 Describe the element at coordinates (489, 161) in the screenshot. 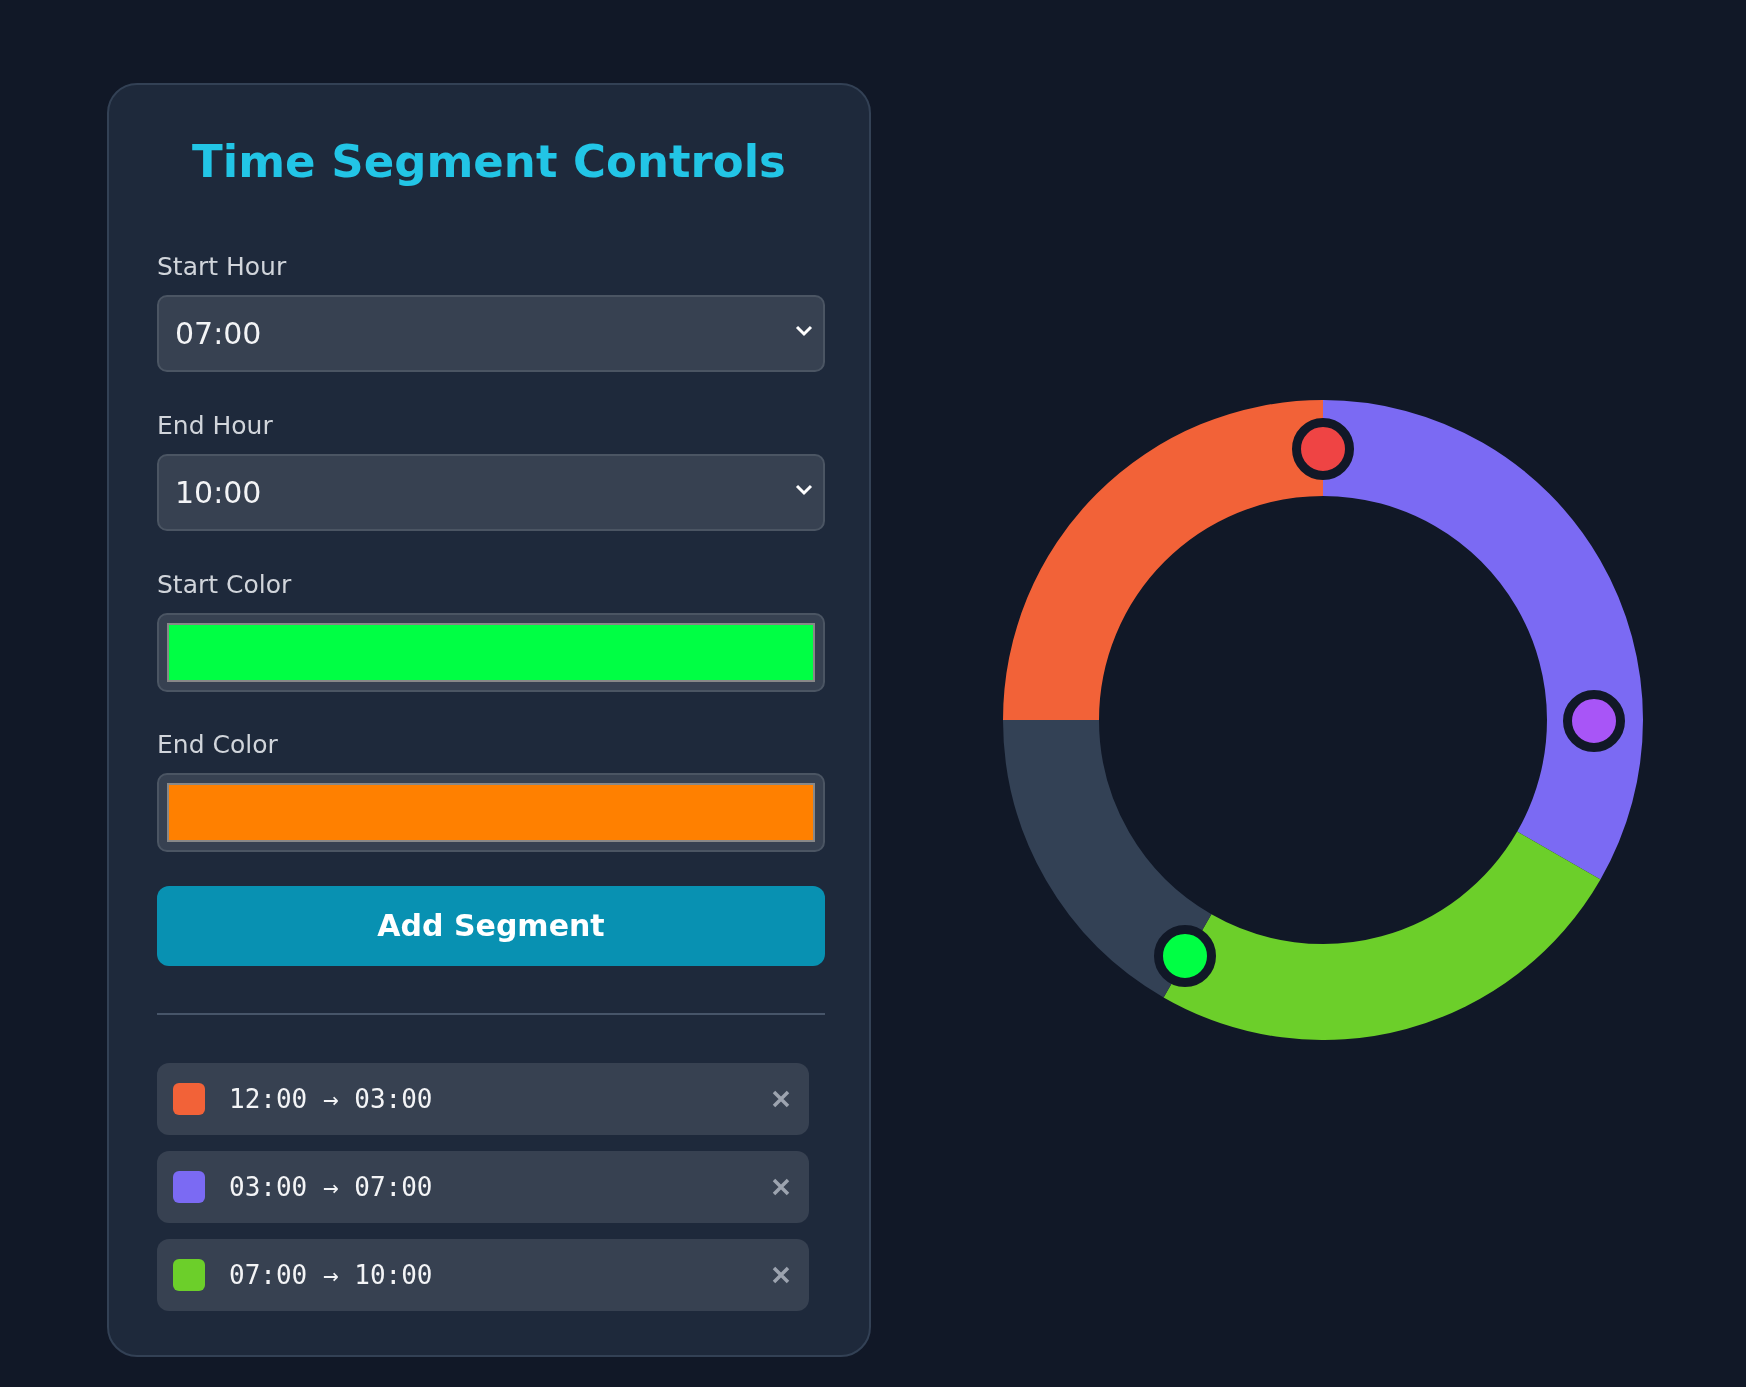

I see `chart-title: Time Segment Controls` at that location.